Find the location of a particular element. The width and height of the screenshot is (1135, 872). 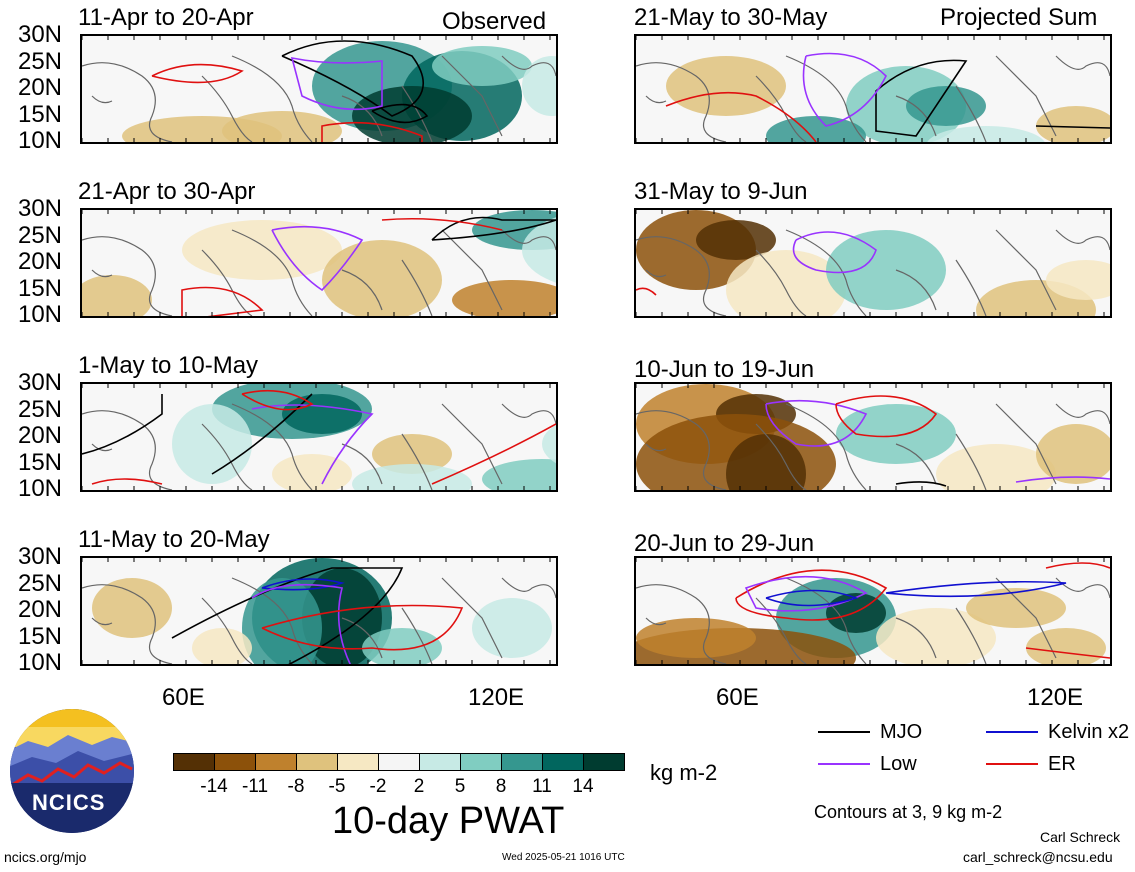

lat-tick-label: 30N is located at coordinates (39, 556).